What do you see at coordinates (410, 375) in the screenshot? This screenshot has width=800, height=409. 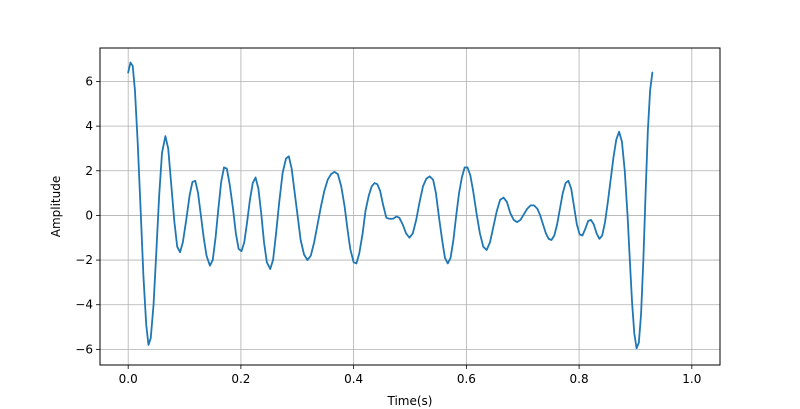 I see `x-axis: 0.0 0.2 0.4 0.6 0.8 1.0` at bounding box center [410, 375].